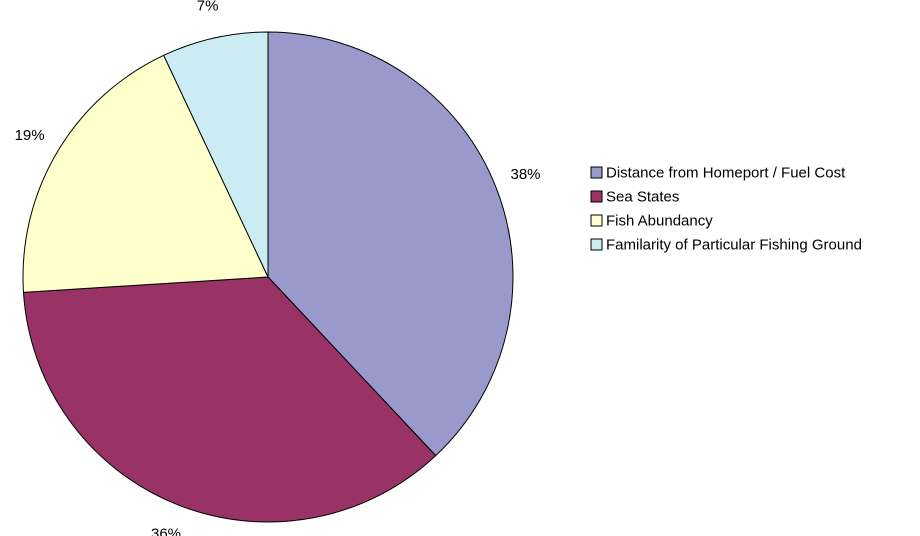 This screenshot has width=920, height=536. What do you see at coordinates (525, 174) in the screenshot?
I see `slice-percent-label: 38%` at bounding box center [525, 174].